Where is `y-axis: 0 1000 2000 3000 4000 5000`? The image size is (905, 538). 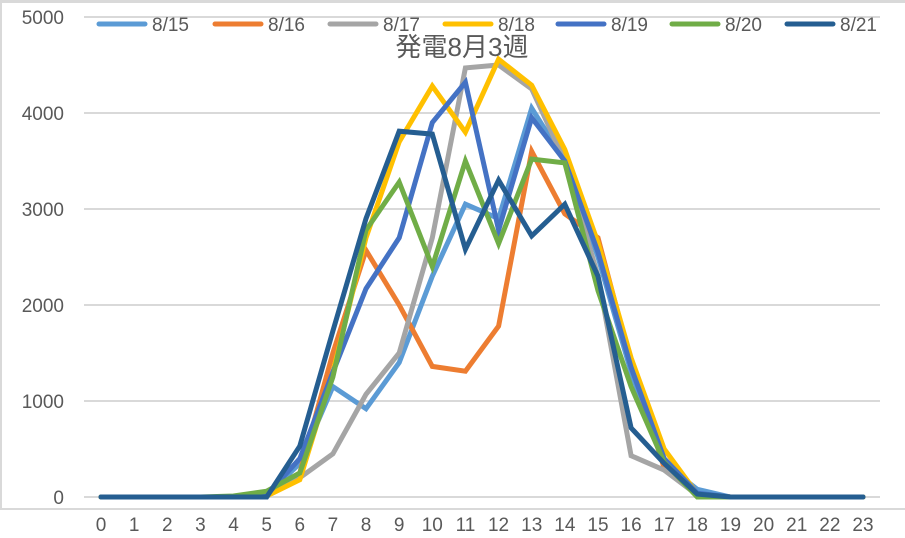 y-axis: 0 1000 2000 3000 4000 5000 is located at coordinates (43, 258).